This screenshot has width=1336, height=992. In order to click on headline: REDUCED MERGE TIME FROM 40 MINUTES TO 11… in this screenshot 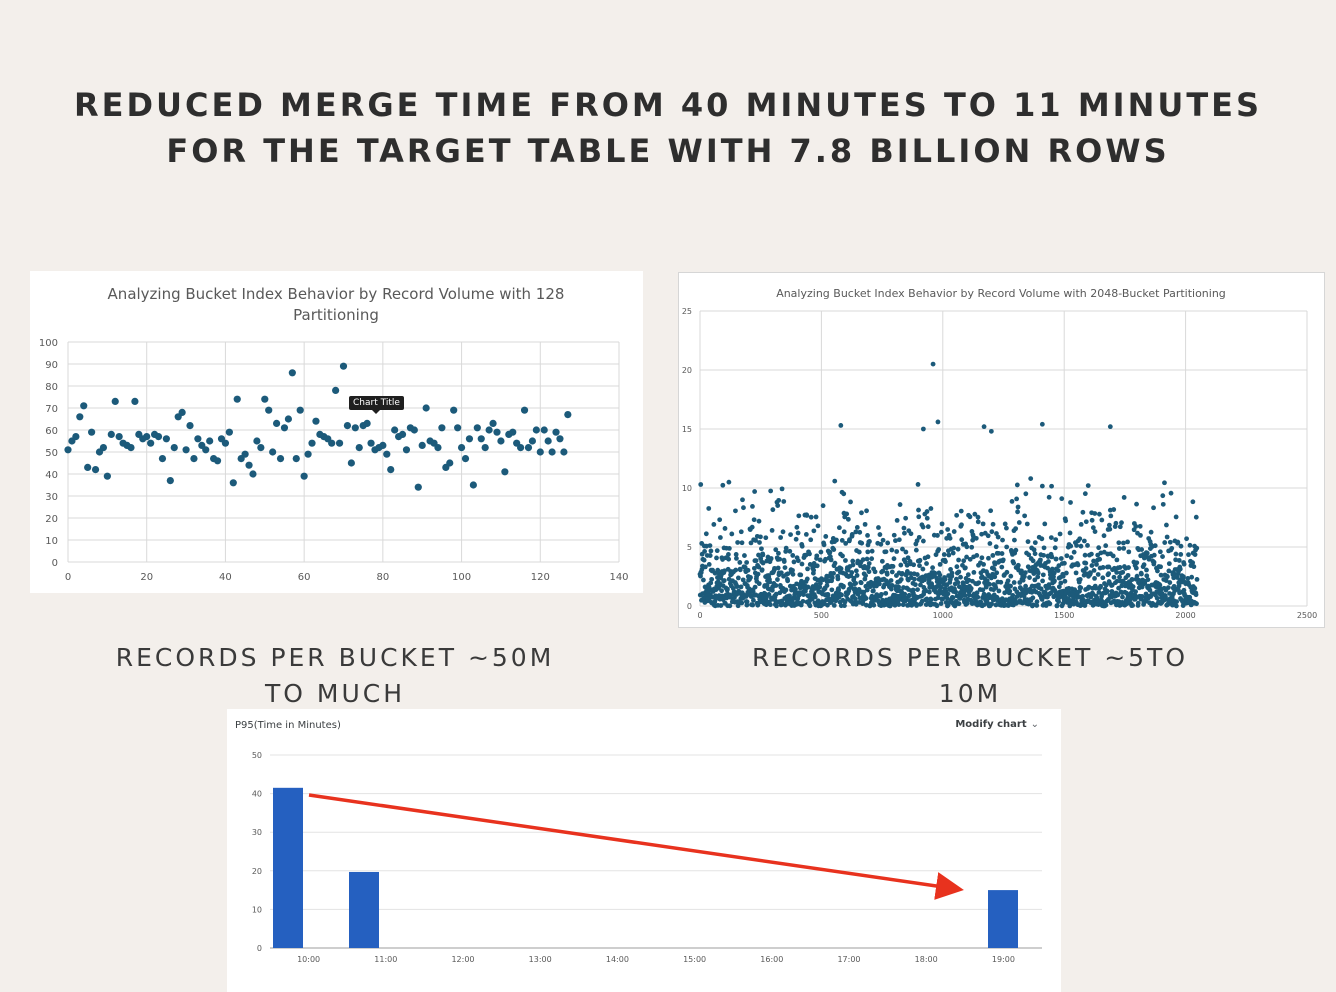, I will do `click(668, 128)`.